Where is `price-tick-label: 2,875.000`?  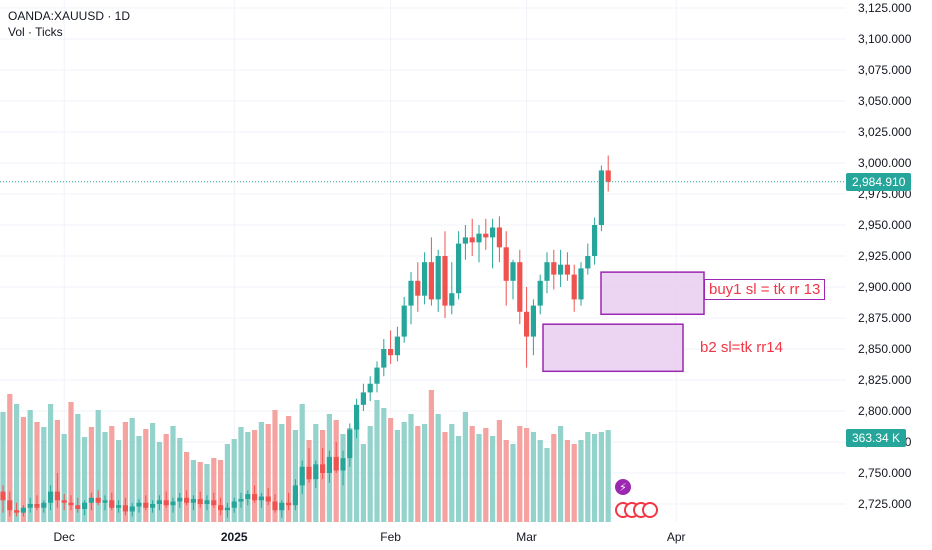
price-tick-label: 2,875.000 is located at coordinates (885, 318).